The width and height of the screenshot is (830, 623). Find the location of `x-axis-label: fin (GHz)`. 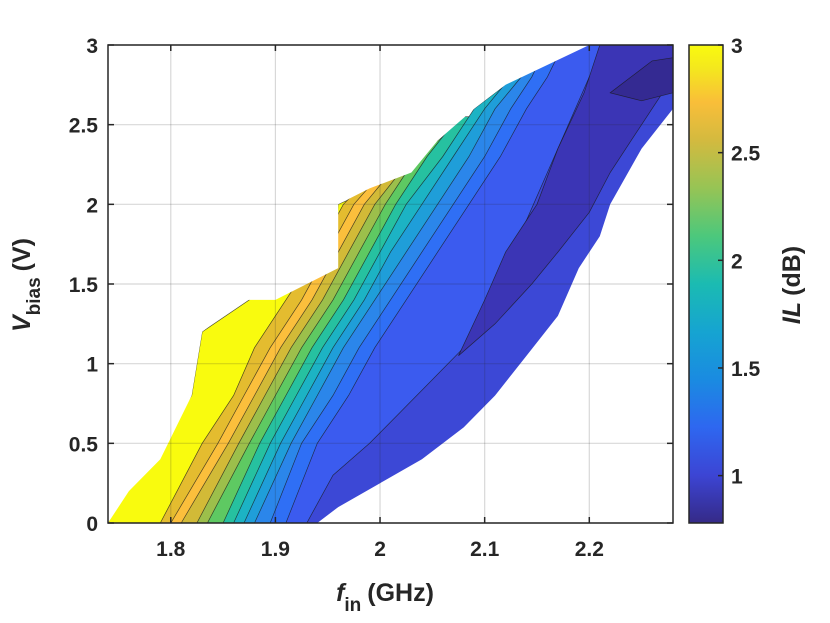

x-axis-label: fin (GHz) is located at coordinates (385, 597).